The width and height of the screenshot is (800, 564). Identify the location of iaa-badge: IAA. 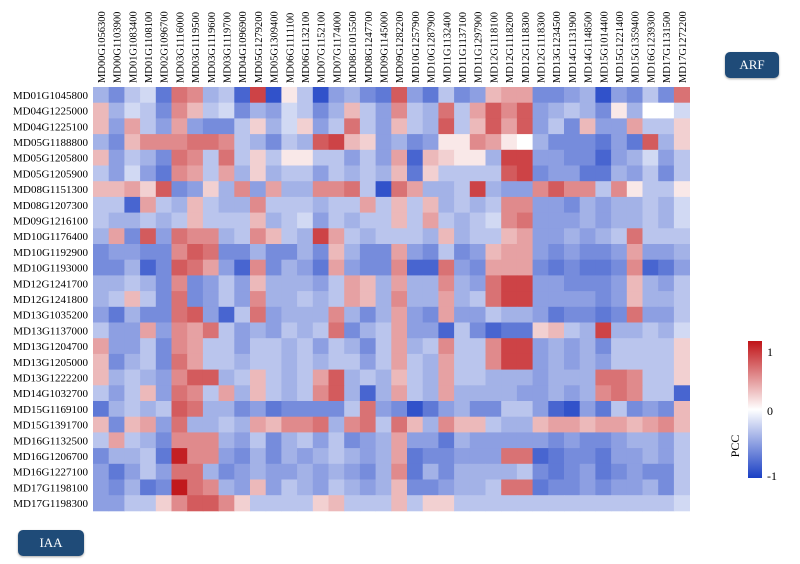
(51, 543).